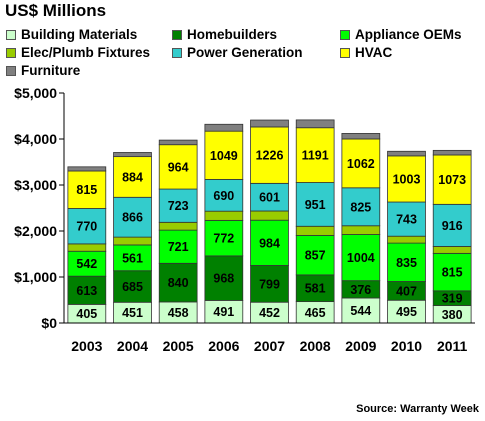 The image size is (485, 421). I want to click on source-note: Source: Warranty Week, so click(417, 409).